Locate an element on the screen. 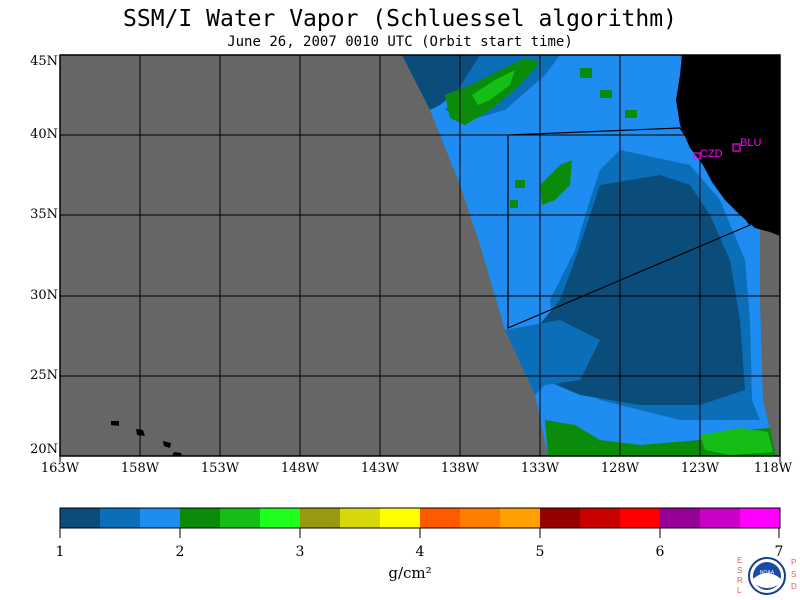 This screenshot has width=800, height=600. colorbar-tick-6: 6 is located at coordinates (660, 552).